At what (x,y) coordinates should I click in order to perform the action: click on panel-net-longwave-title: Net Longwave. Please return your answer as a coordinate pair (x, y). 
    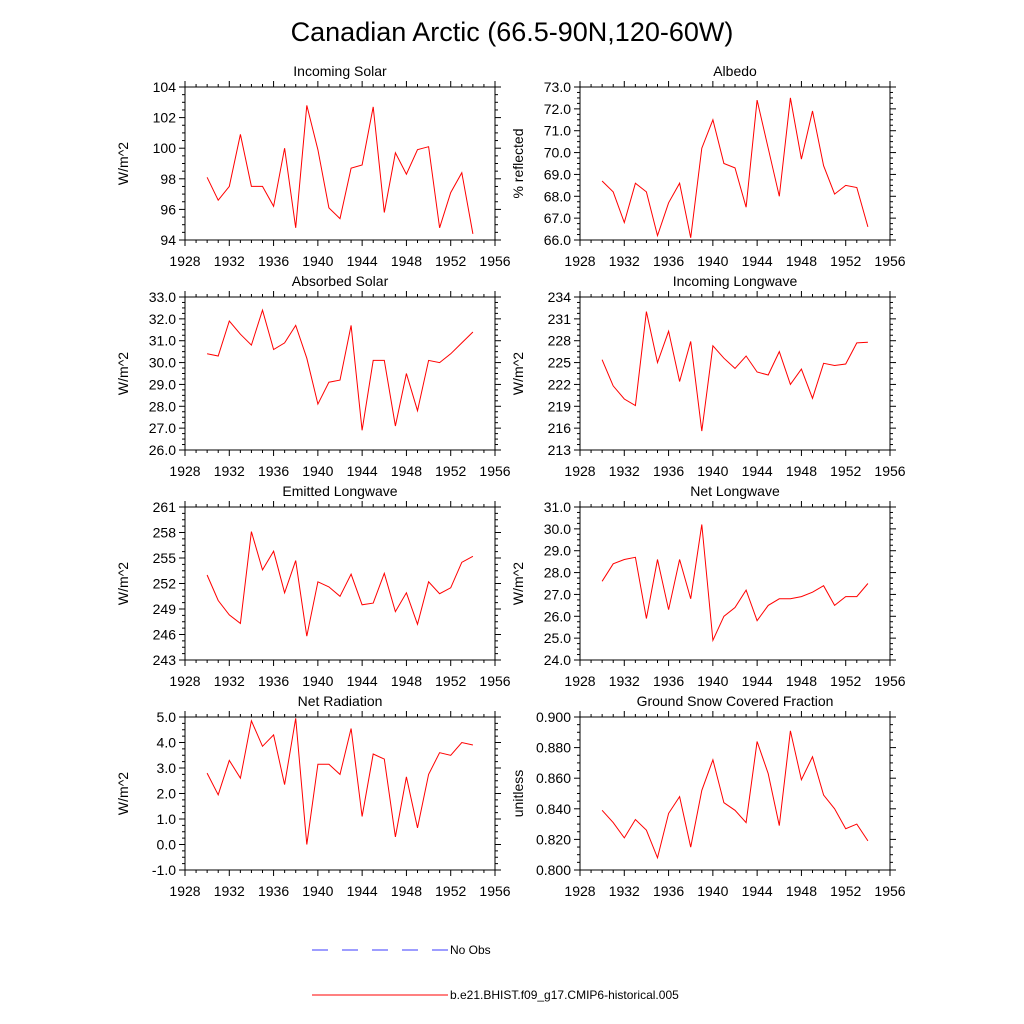
    Looking at the image, I should click on (735, 491).